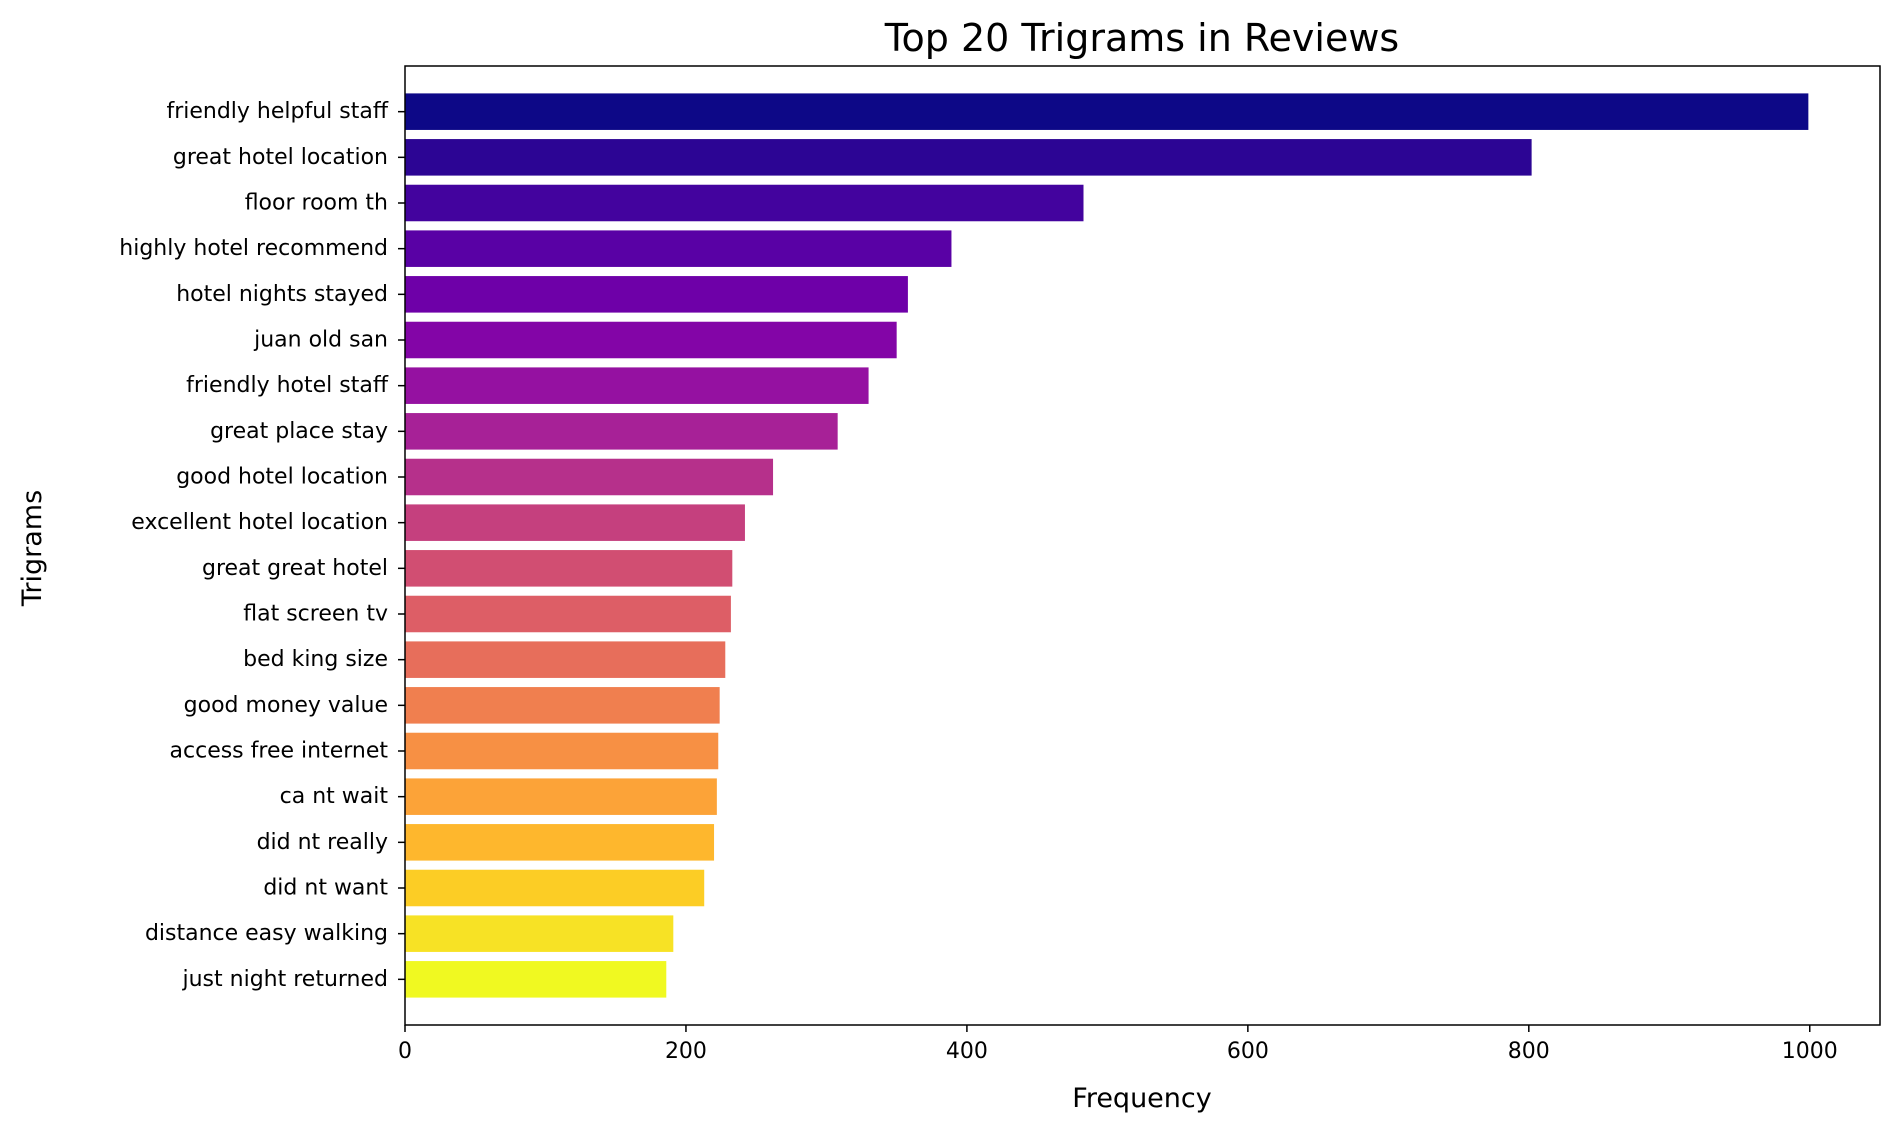  I want to click on y-tick-label: bed king size, so click(315, 659).